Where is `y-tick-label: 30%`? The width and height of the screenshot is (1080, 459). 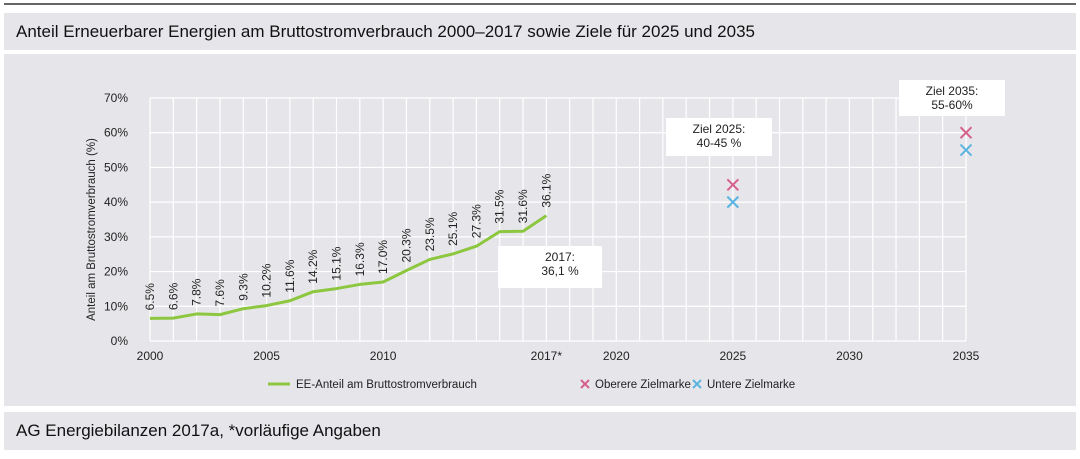
y-tick-label: 30% is located at coordinates (116, 237).